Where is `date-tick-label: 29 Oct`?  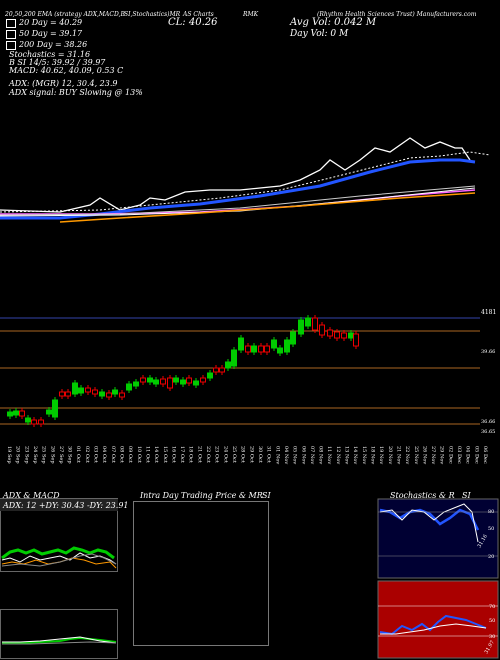
date-tick-label: 29 Oct is located at coordinates (251, 454).